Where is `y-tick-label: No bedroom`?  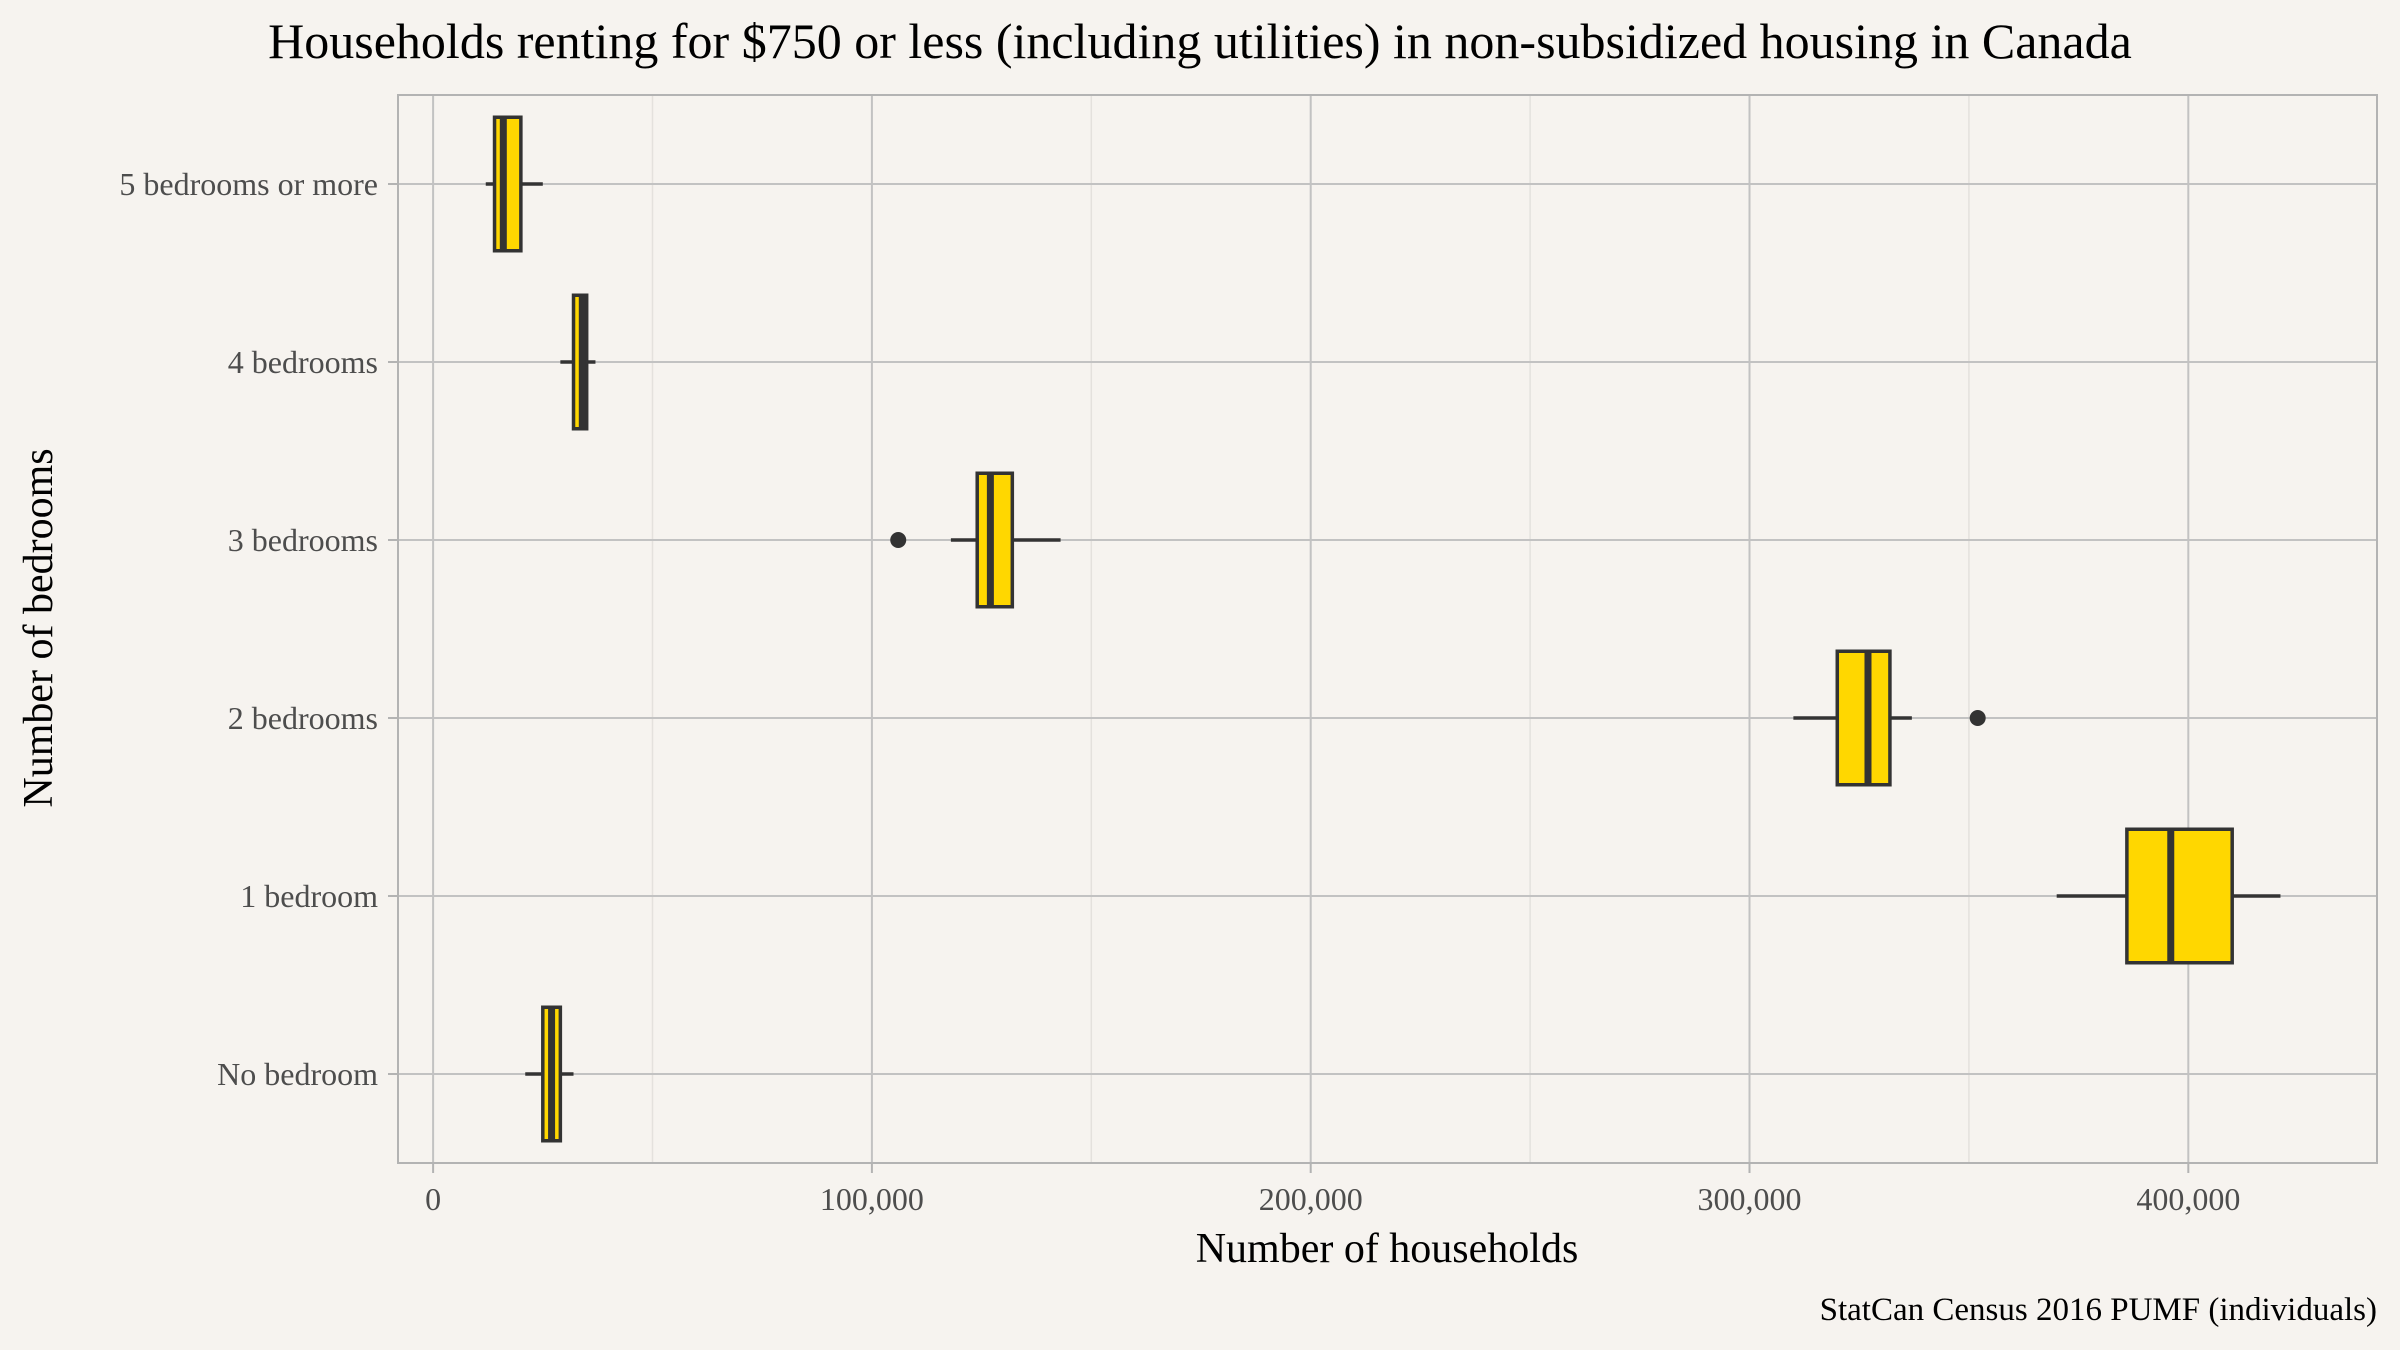
y-tick-label: No bedroom is located at coordinates (297, 1074).